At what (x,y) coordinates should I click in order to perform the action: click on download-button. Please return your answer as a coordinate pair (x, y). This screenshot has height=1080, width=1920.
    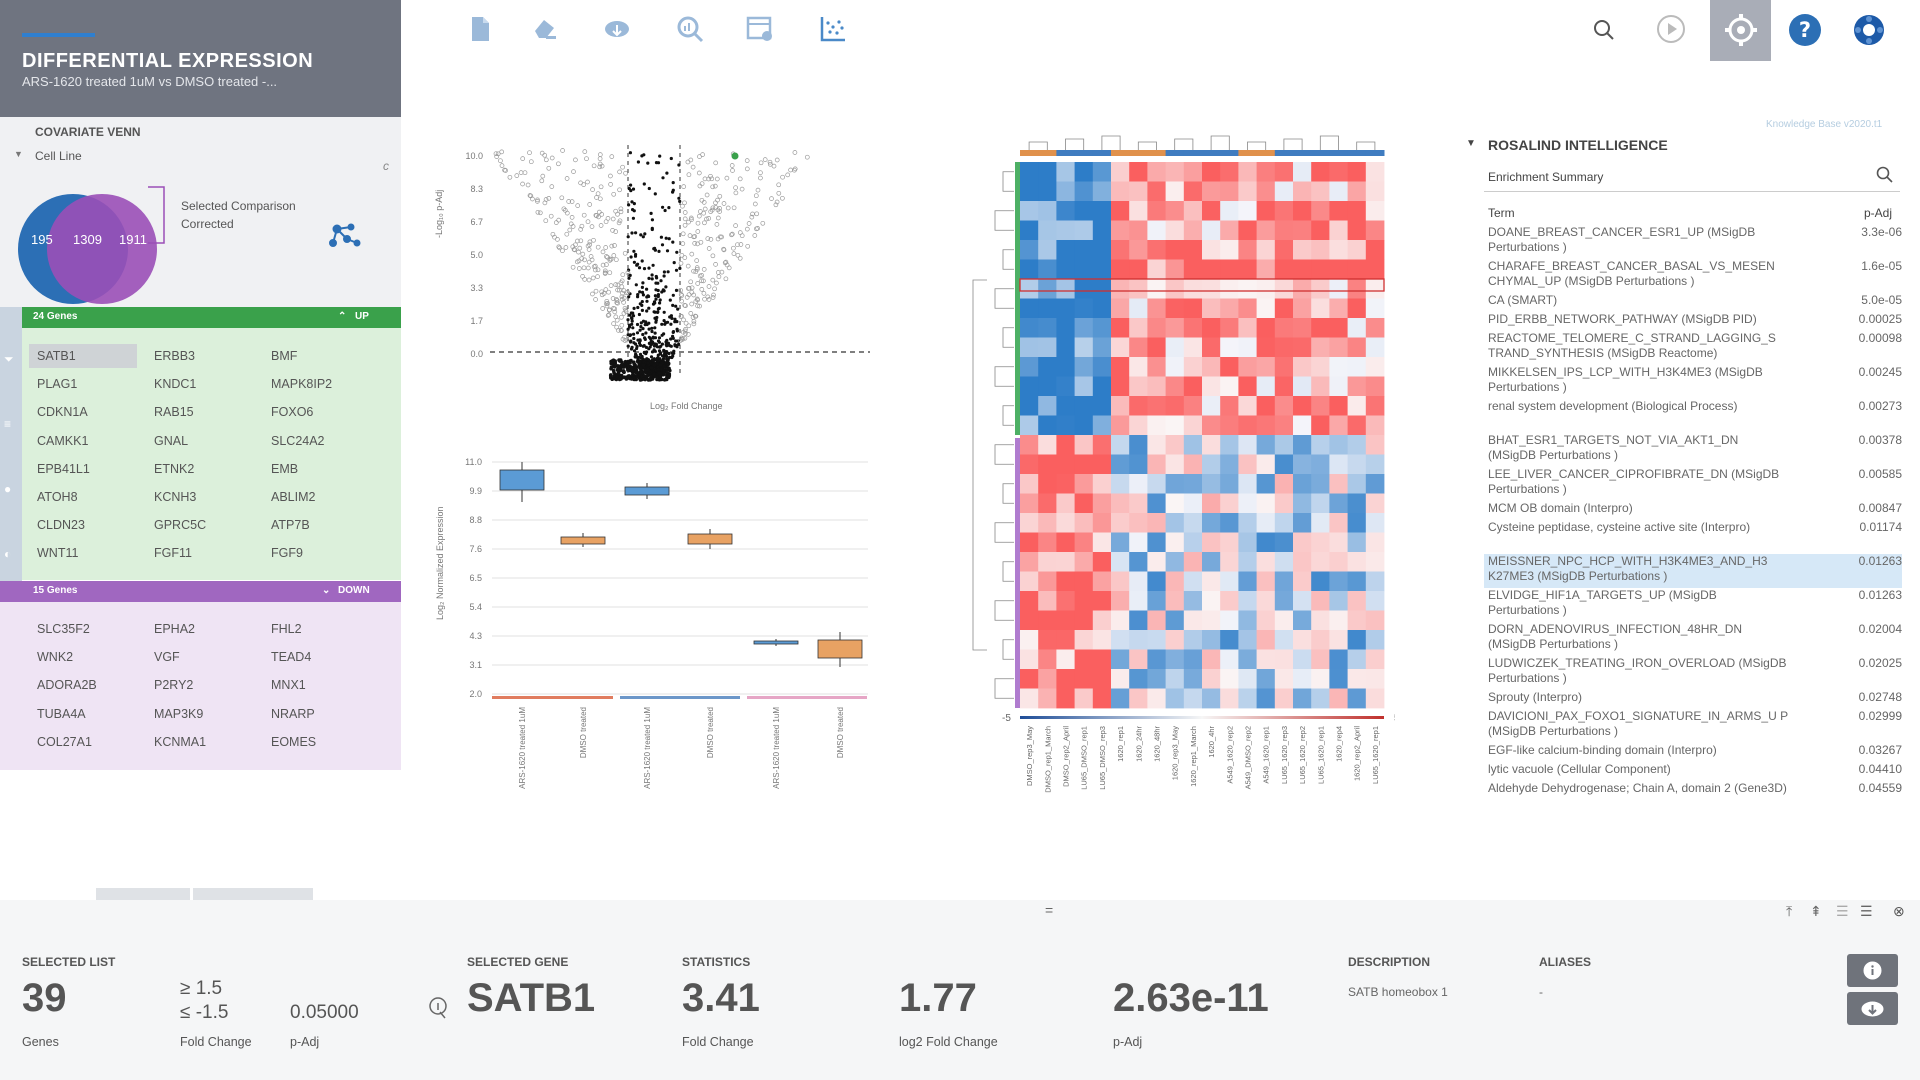
    Looking at the image, I should click on (1872, 1008).